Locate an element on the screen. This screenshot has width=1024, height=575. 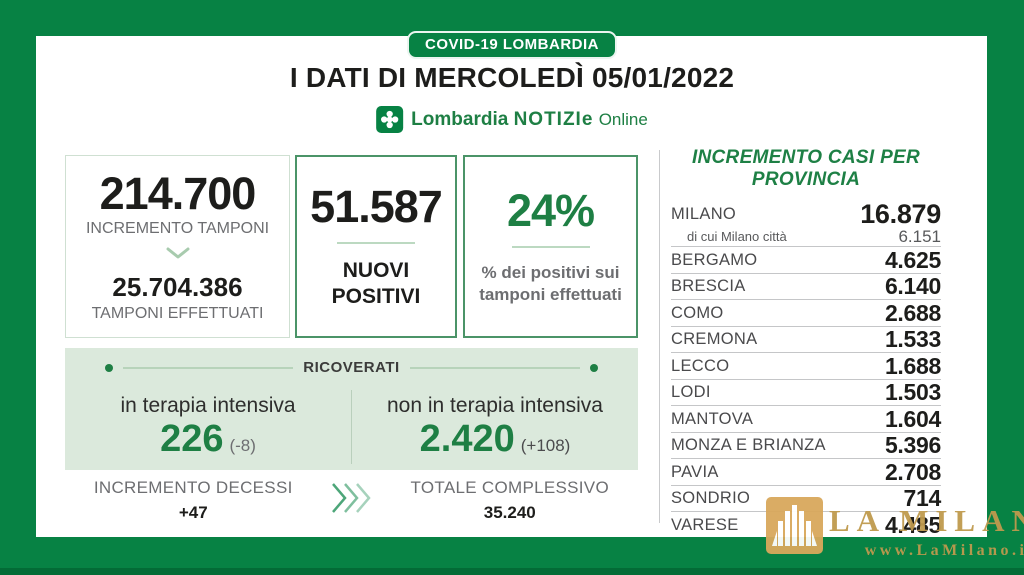
tamponi-effettuati-label: TAMPONI EFFETTUATI is located at coordinates (177, 313).